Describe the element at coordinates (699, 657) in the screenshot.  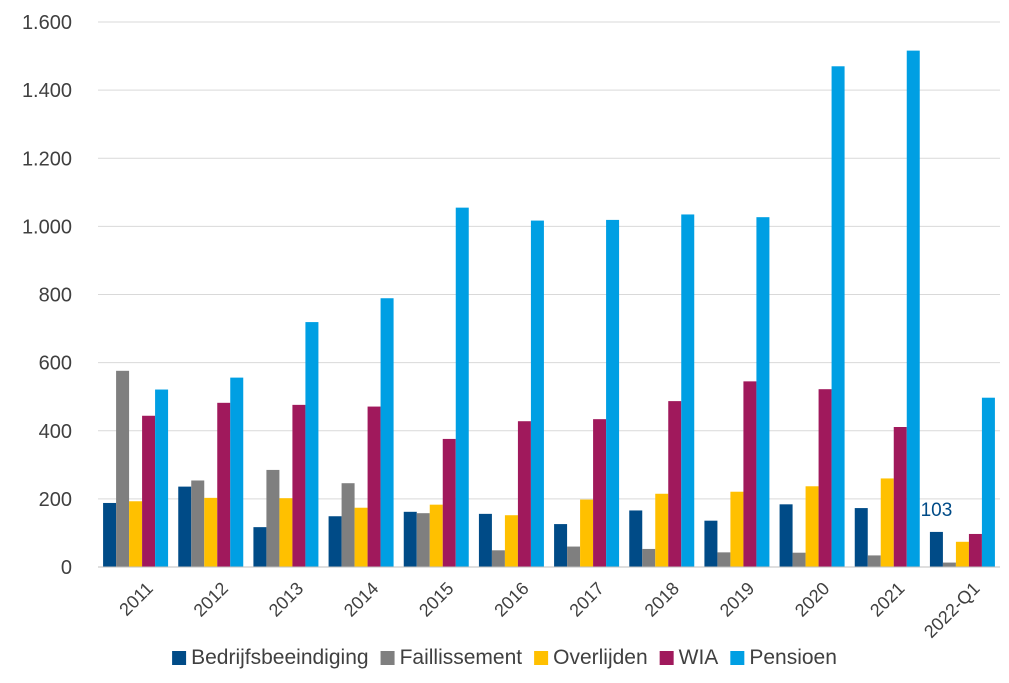
I see `legend-label: WIA` at that location.